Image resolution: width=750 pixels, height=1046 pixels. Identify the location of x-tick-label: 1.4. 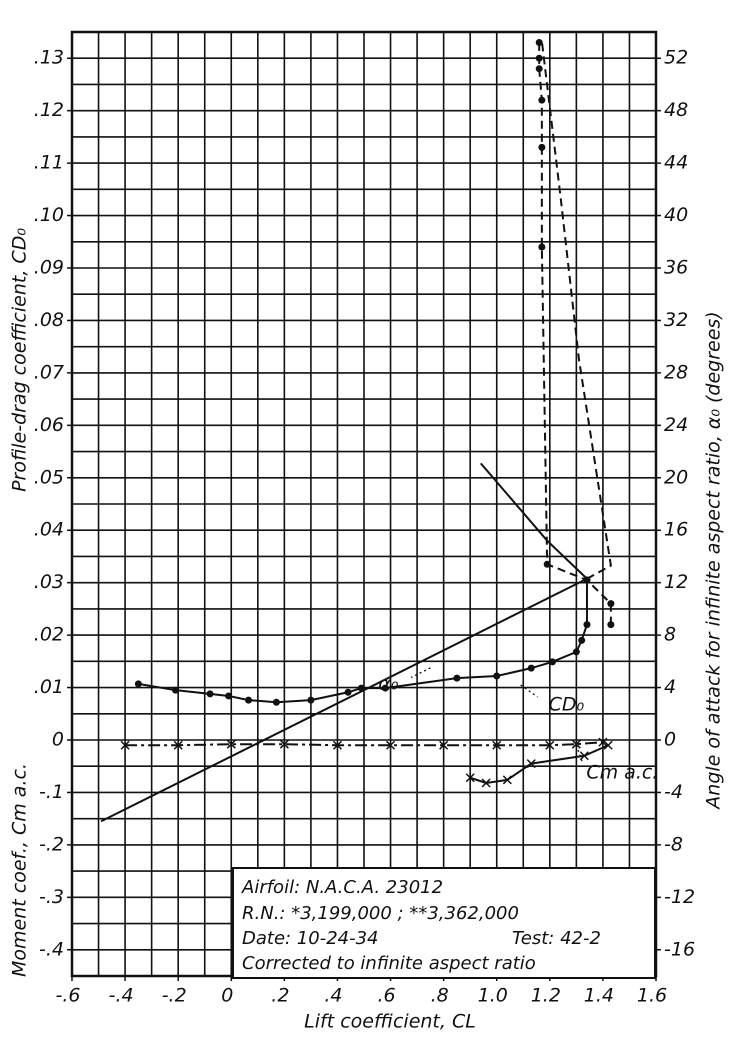
(599, 996).